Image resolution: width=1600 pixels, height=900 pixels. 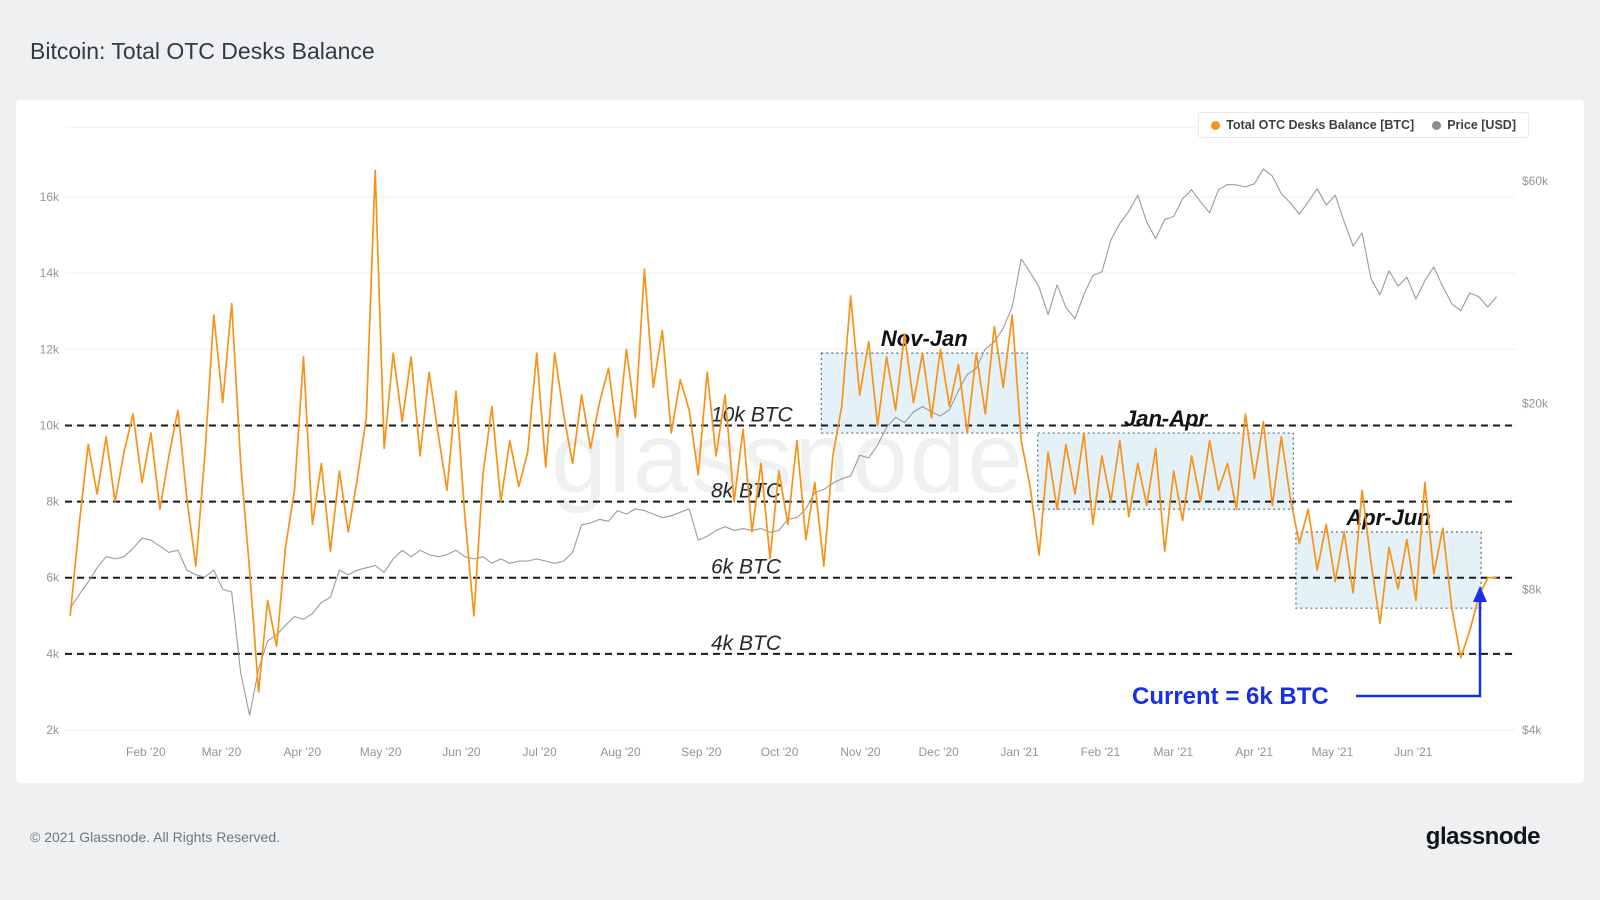 I want to click on svg-text: Mar '20, so click(x=222, y=752).